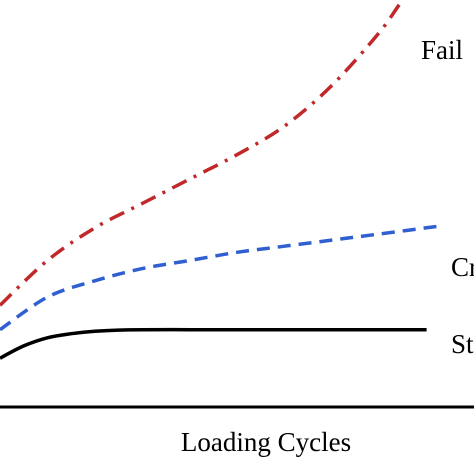 The height and width of the screenshot is (474, 474). I want to click on x-axis-label: Loading Cycles, so click(266, 442).